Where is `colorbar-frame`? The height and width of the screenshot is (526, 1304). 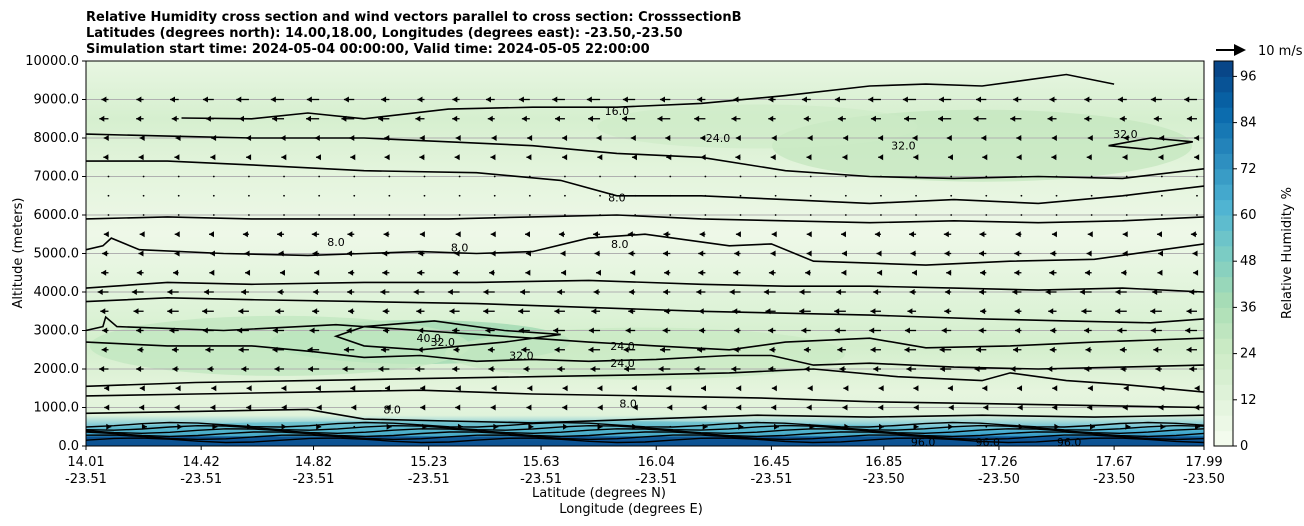 colorbar-frame is located at coordinates (1223, 253).